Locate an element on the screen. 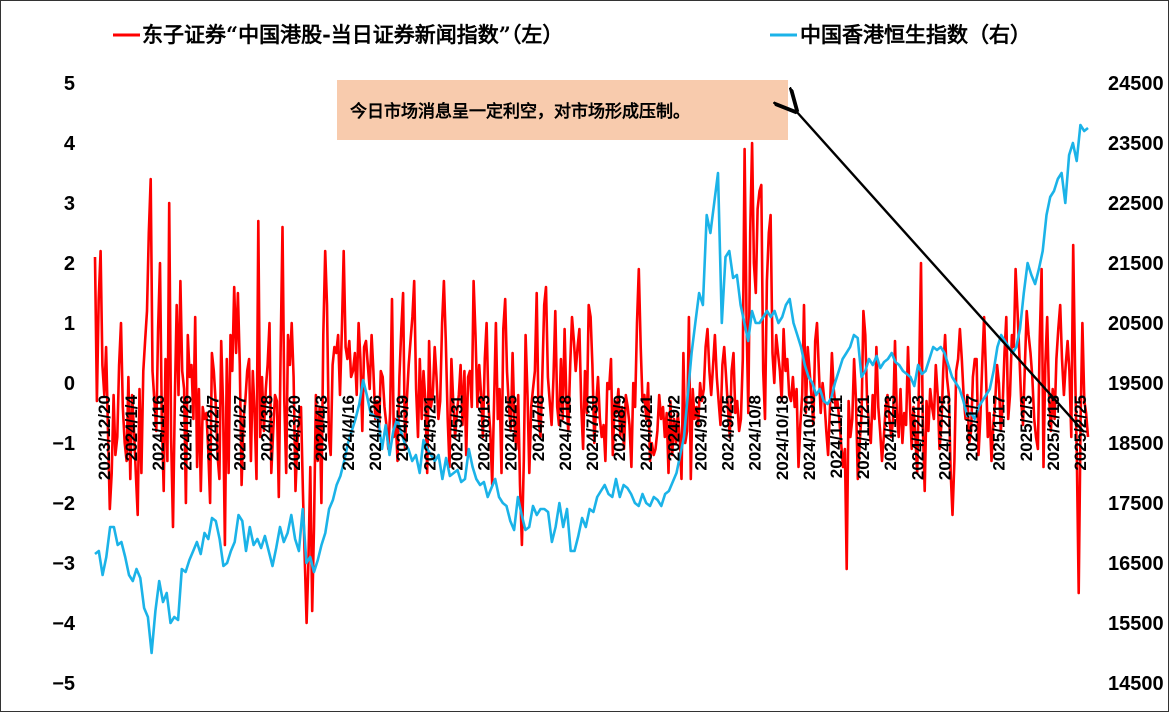 This screenshot has width=1171, height=714. left-axis-ticks: 5 4 3 2 1 0 −1 −2 −3 −4 −5 is located at coordinates (64, 384).